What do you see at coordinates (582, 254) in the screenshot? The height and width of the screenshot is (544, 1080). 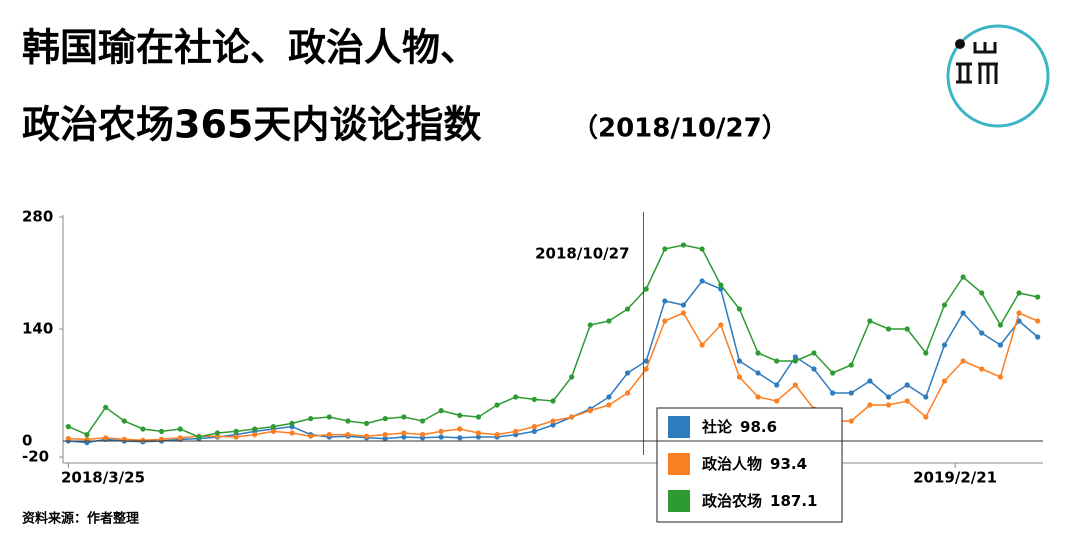 I see `annotation-label: 2018/10/27` at bounding box center [582, 254].